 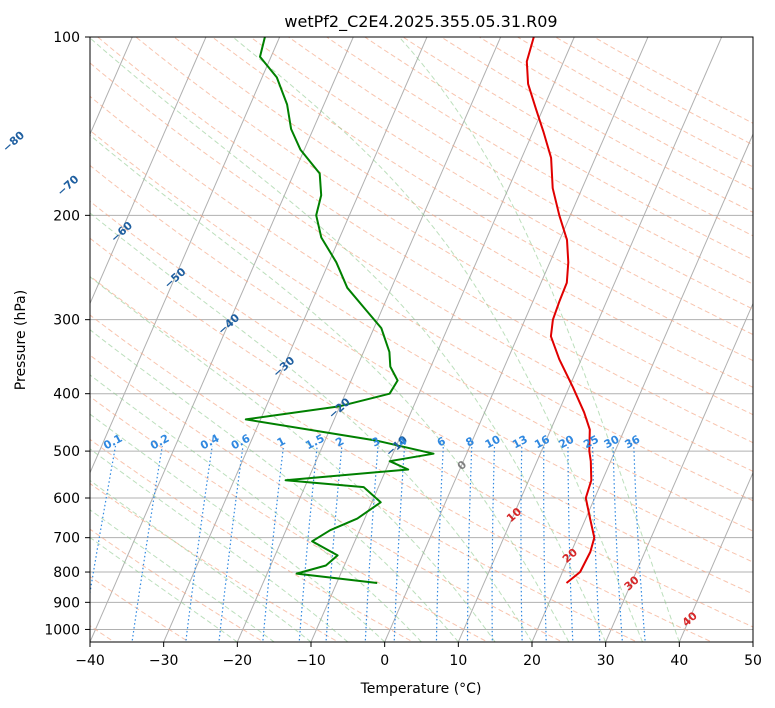 I want to click on x-tick-label: 0, so click(x=384, y=661).